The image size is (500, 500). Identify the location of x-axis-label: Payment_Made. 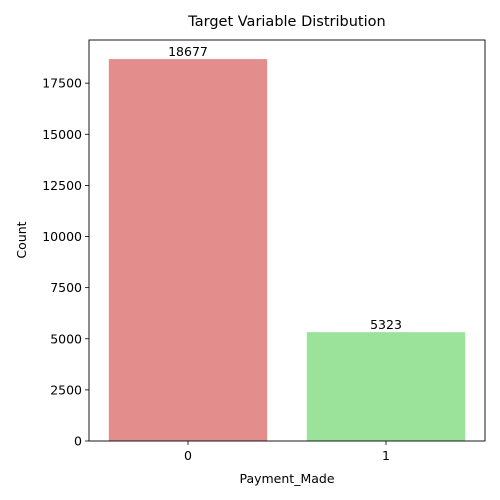
(286, 478).